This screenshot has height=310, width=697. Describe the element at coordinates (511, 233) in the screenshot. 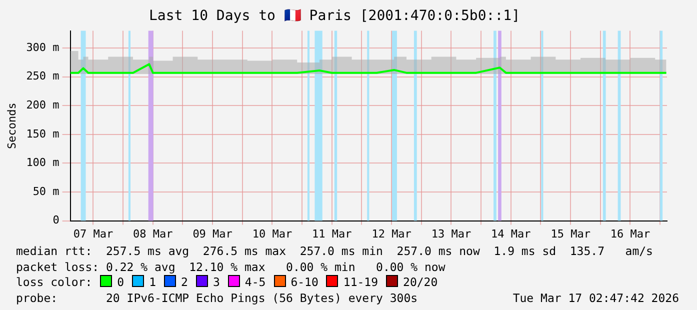

I see `x-tick-label: 14 Mar` at that location.